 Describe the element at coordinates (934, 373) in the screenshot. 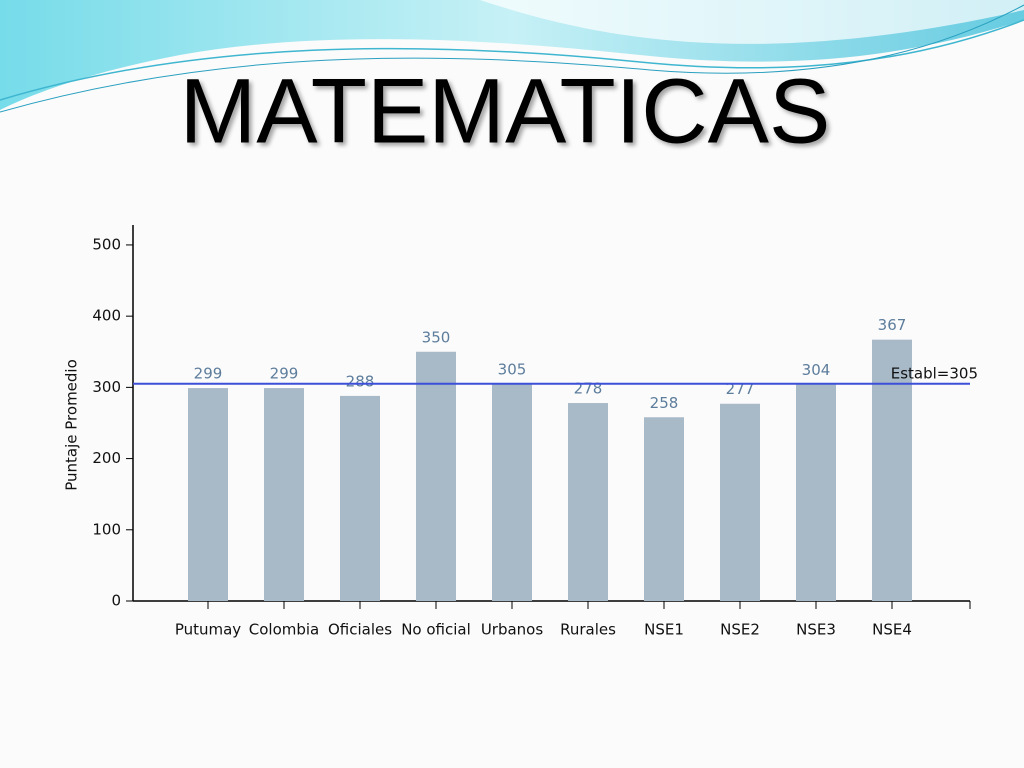

I see `reference-label: Establ=305` at that location.